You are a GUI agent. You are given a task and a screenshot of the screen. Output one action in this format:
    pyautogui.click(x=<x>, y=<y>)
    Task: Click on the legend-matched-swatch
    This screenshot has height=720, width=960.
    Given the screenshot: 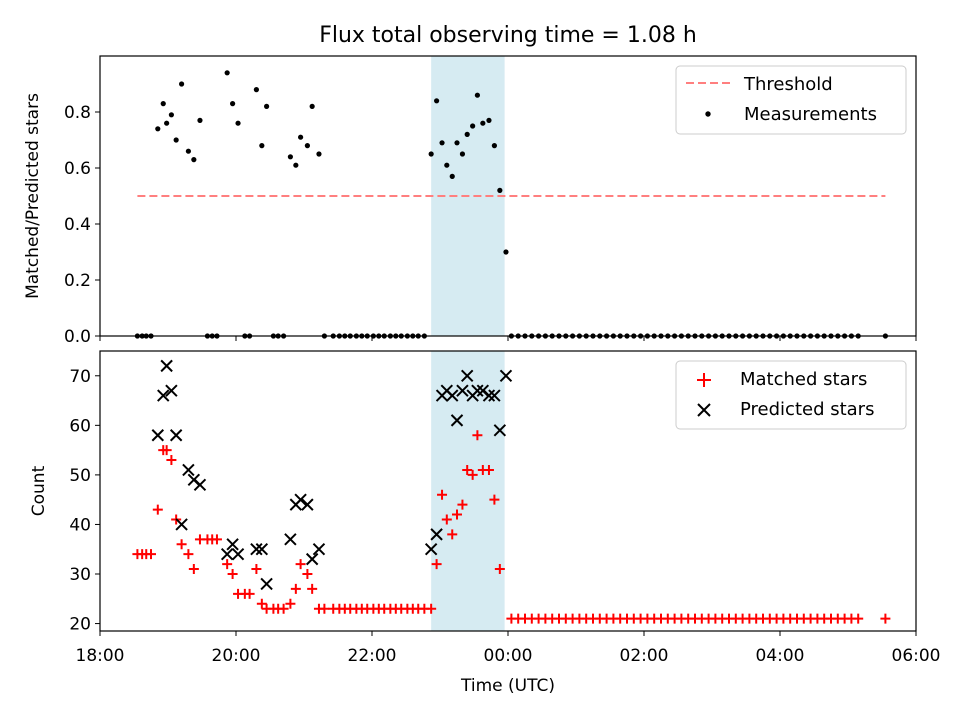 What is the action you would take?
    pyautogui.click(x=704, y=380)
    